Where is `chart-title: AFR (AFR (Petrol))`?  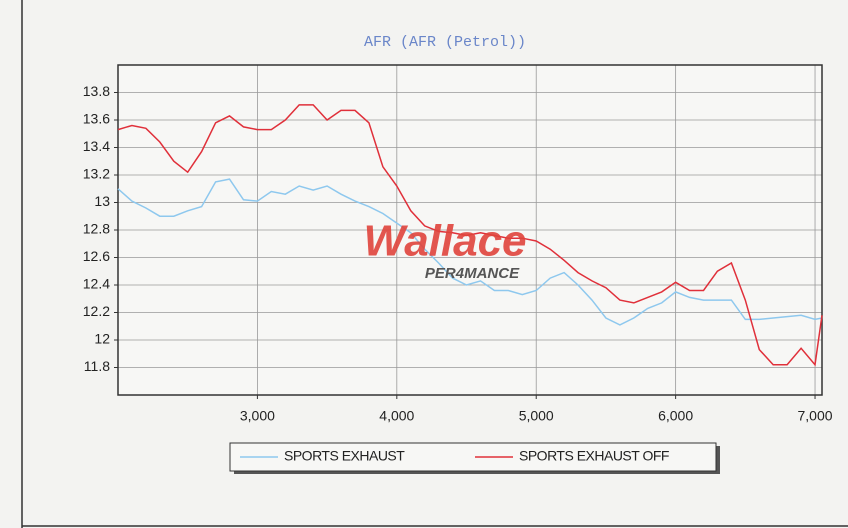 chart-title: AFR (AFR (Petrol)) is located at coordinates (445, 42).